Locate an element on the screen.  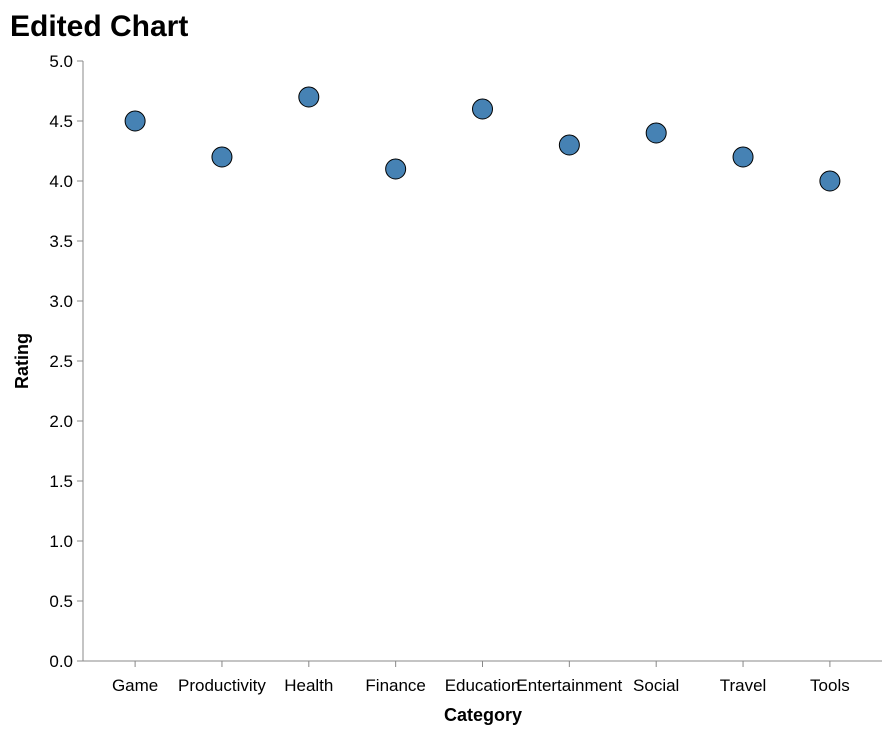
data-point-travel is located at coordinates (743, 157).